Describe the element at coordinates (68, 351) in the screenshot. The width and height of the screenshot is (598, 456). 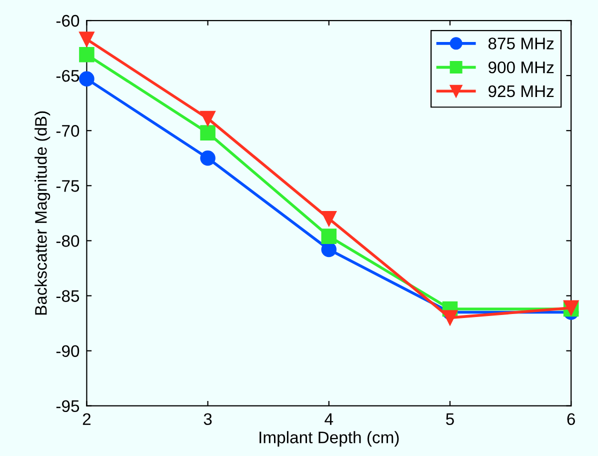
I see `y-tick-label: -90` at that location.